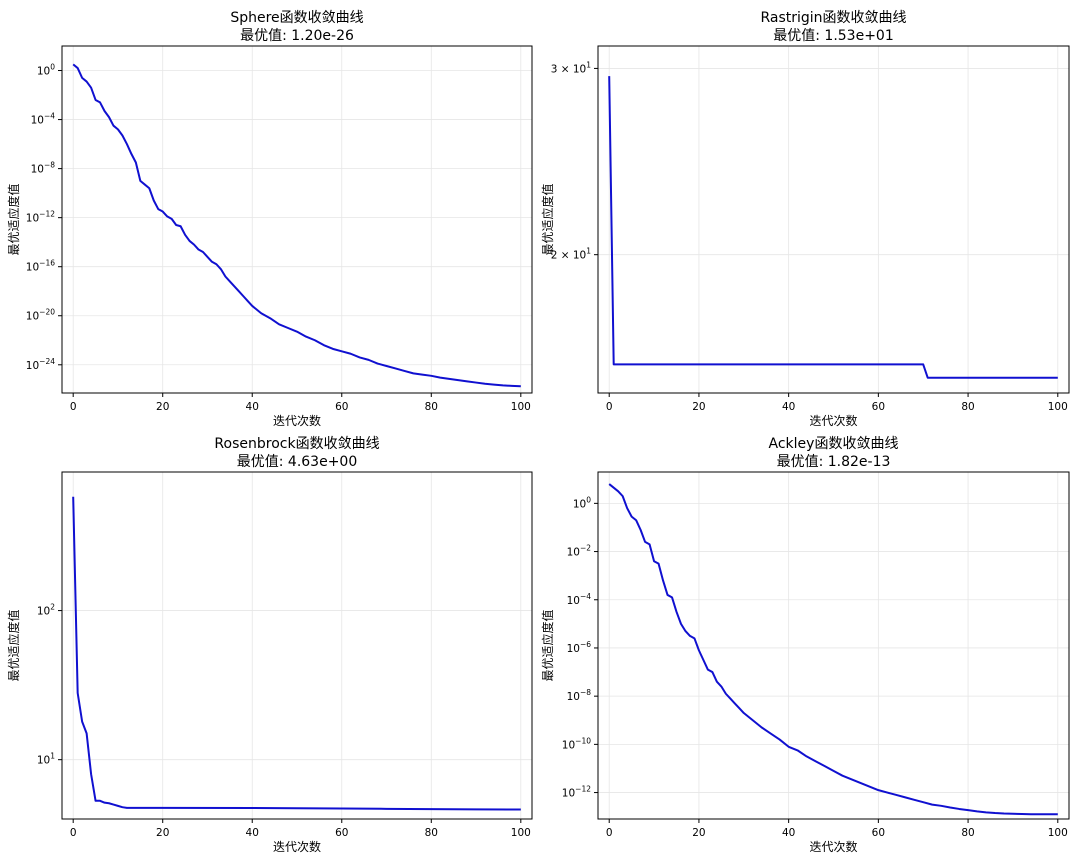 The height and width of the screenshot is (868, 1080). Describe the element at coordinates (569, 69) in the screenshot. I see `y-tick-base: 3 × 10` at that location.